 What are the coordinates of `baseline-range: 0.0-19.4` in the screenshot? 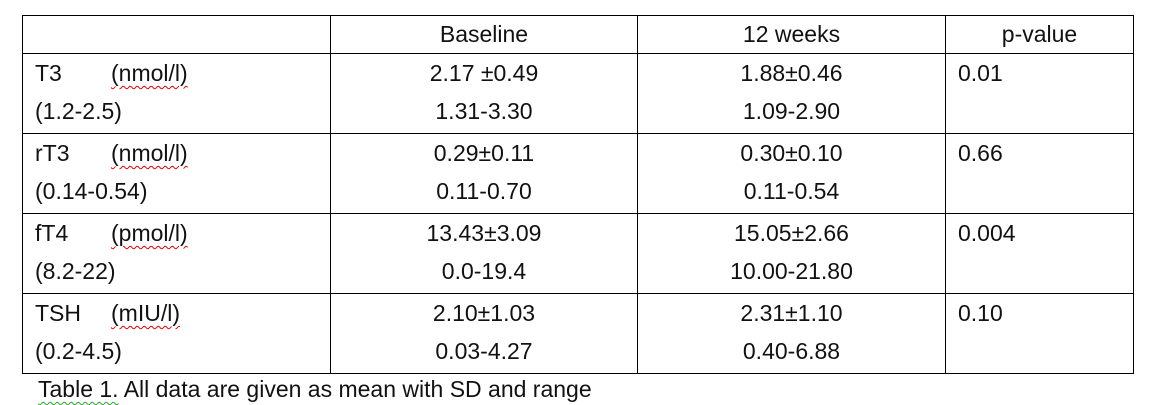 It's located at (484, 271).